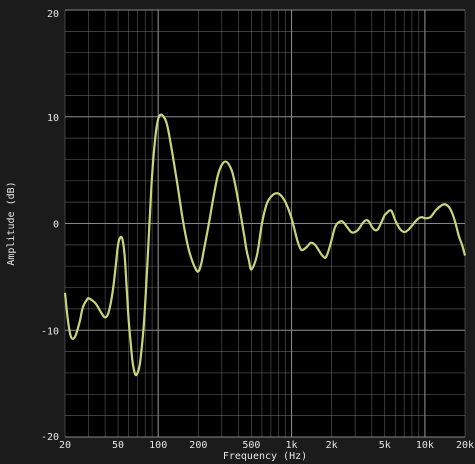  What do you see at coordinates (292, 445) in the screenshot?
I see `x-tick-label: 1k` at bounding box center [292, 445].